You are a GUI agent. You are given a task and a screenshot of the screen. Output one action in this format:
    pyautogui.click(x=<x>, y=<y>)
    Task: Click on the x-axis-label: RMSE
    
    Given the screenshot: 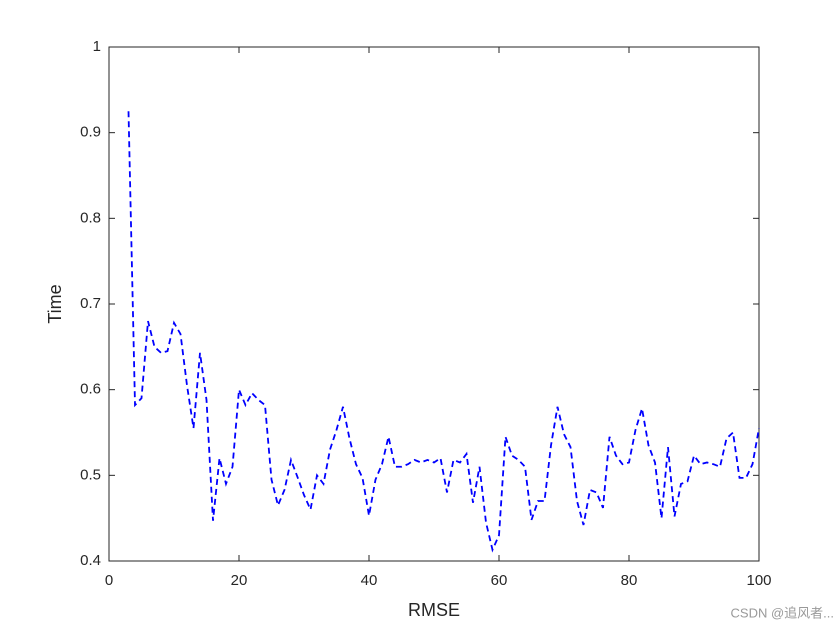 What is the action you would take?
    pyautogui.click(x=434, y=610)
    